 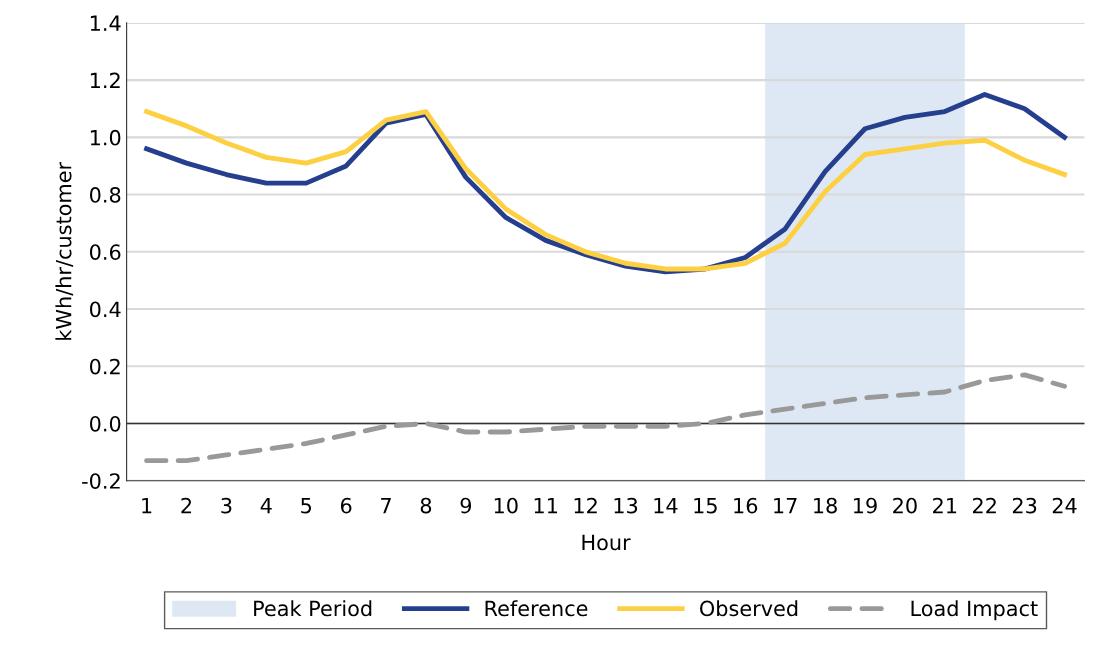 What do you see at coordinates (905, 505) in the screenshot?
I see `x-tick-label: 20` at bounding box center [905, 505].